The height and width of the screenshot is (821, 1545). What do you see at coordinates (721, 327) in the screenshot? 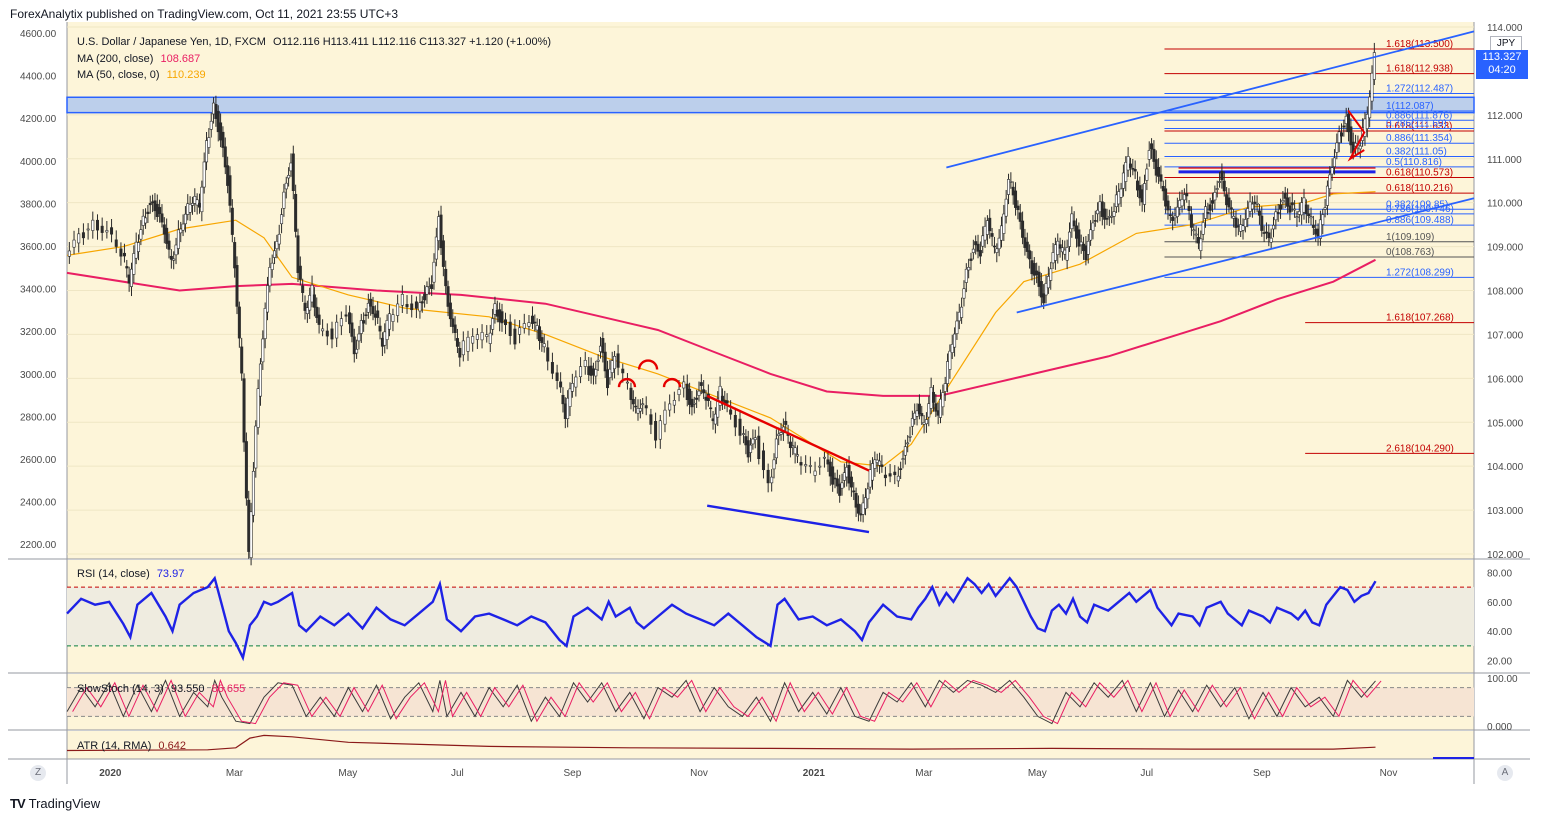
I see `ma200-line` at bounding box center [721, 327].